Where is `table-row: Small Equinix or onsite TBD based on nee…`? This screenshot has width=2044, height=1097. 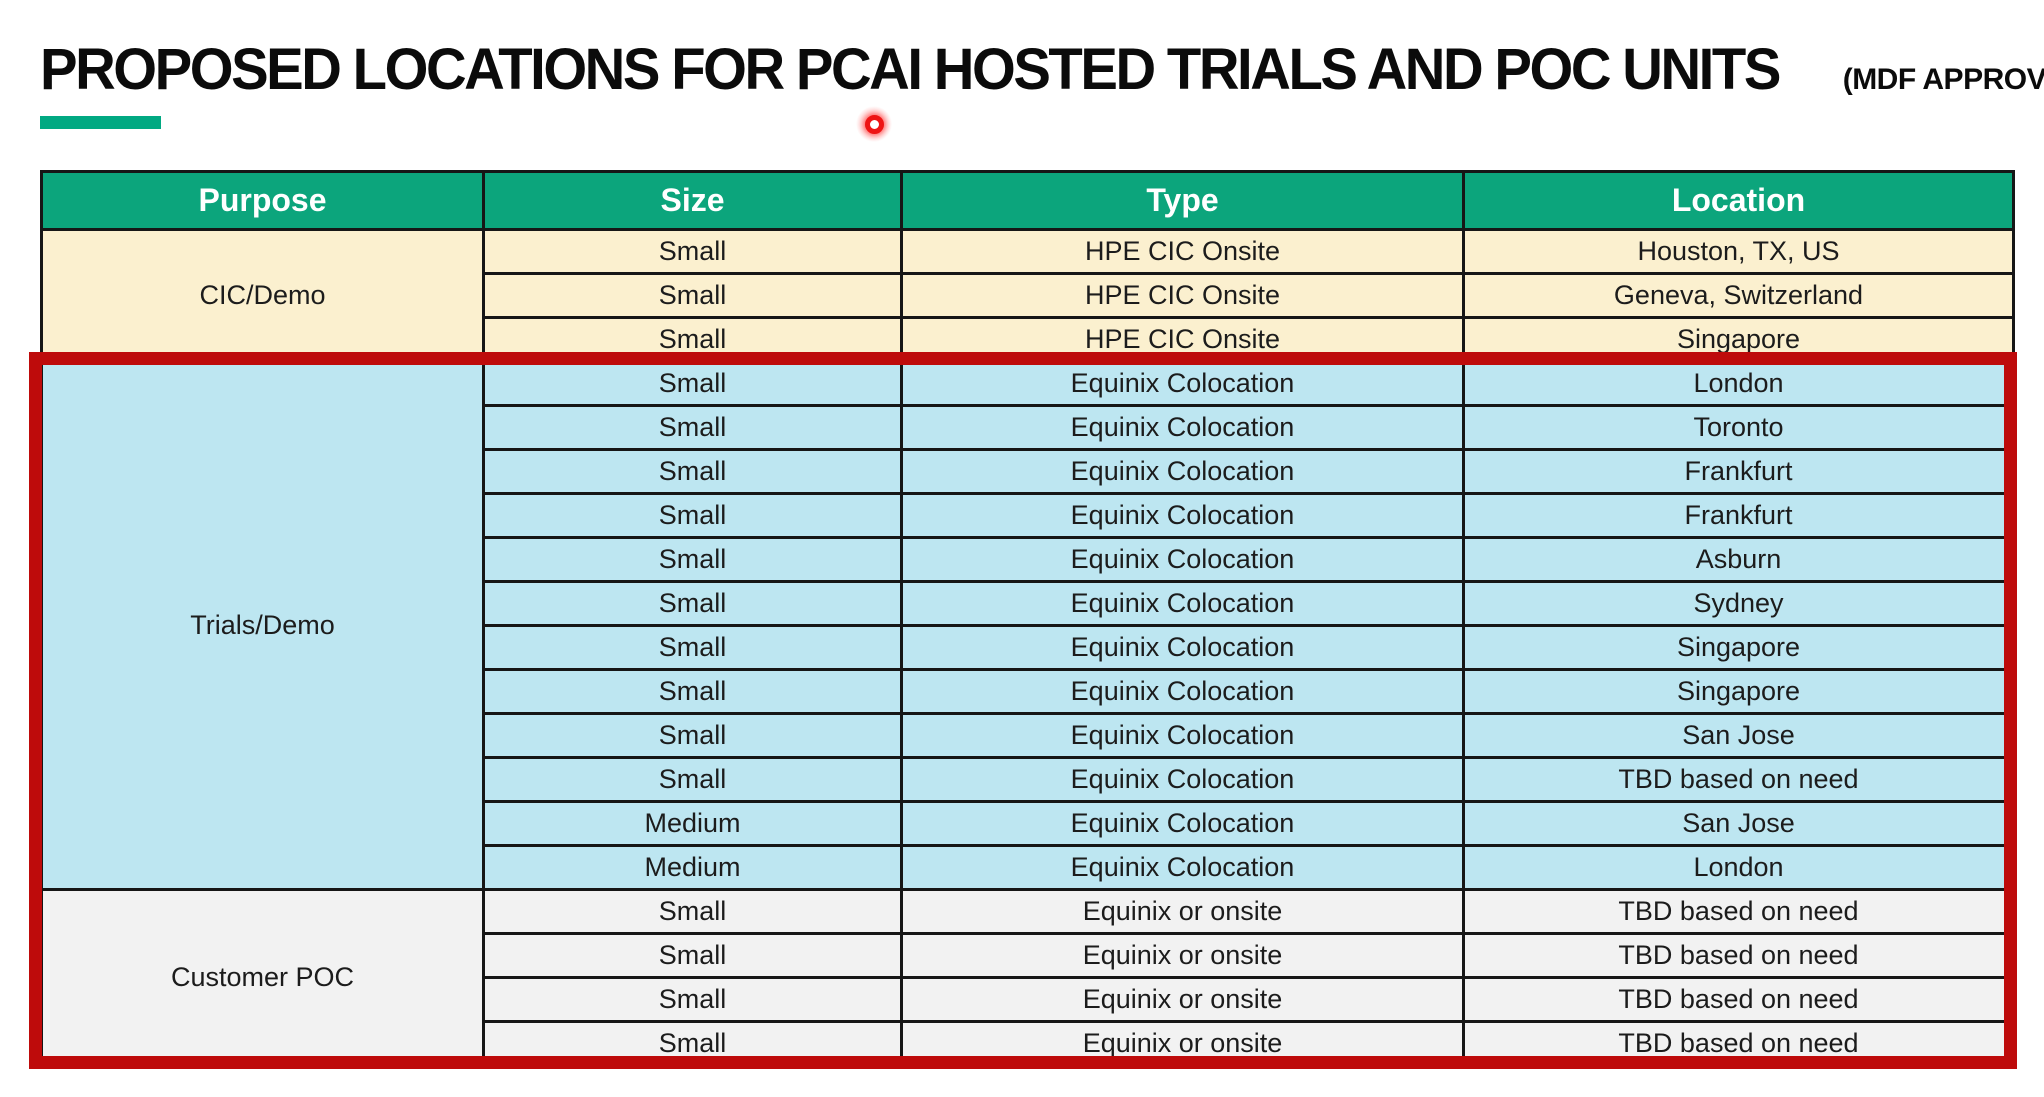
table-row: Small Equinix or onsite TBD based on nee… is located at coordinates (1028, 999).